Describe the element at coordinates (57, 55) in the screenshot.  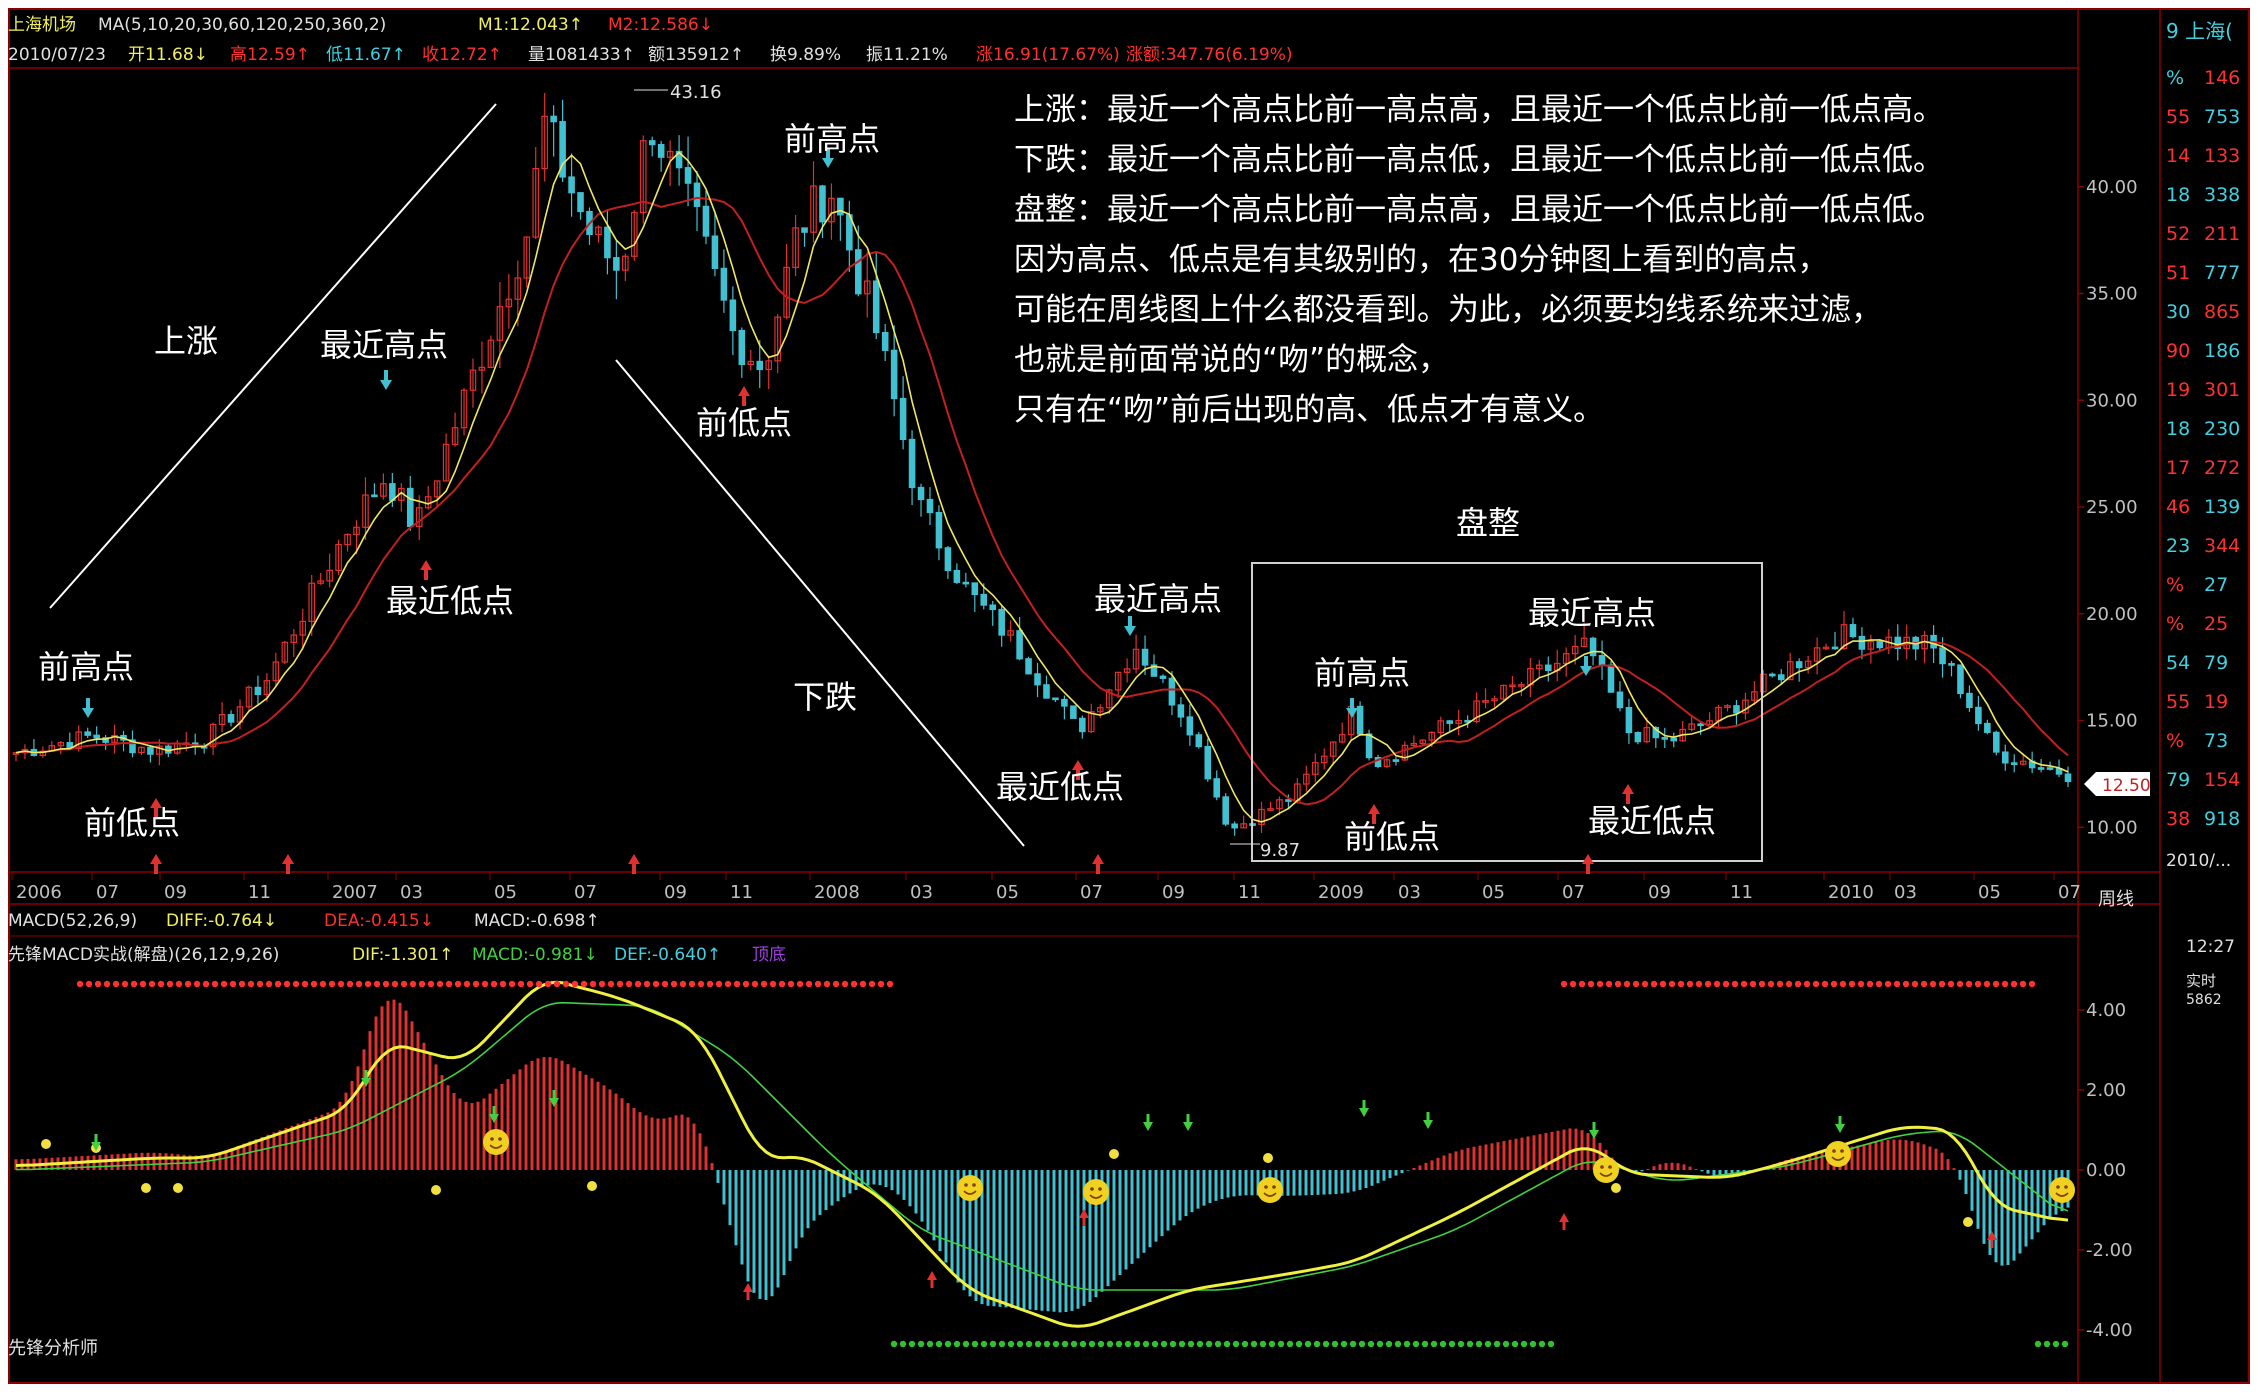
I see `header-date: 2010/07/23` at that location.